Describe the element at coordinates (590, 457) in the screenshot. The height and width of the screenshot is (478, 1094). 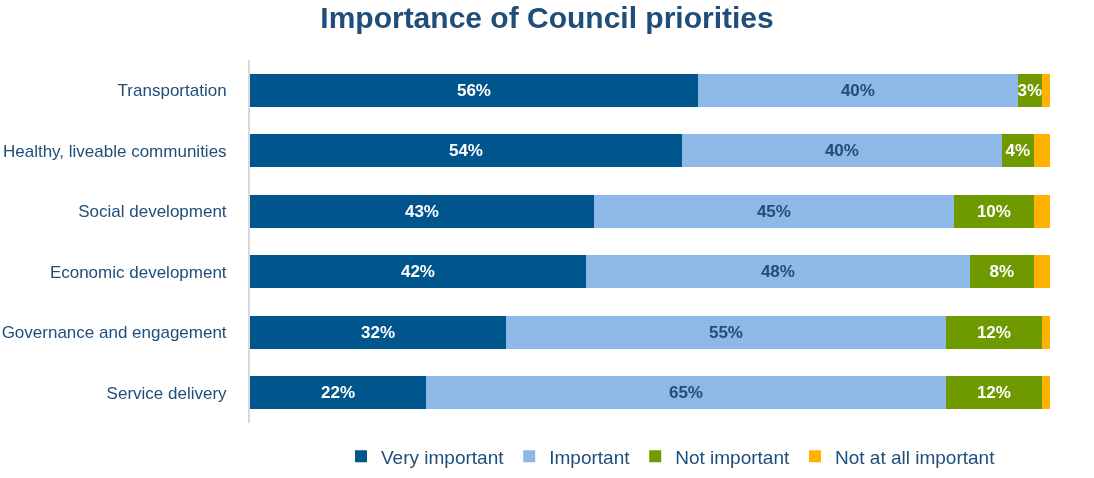
I see `legend-label: Important` at that location.